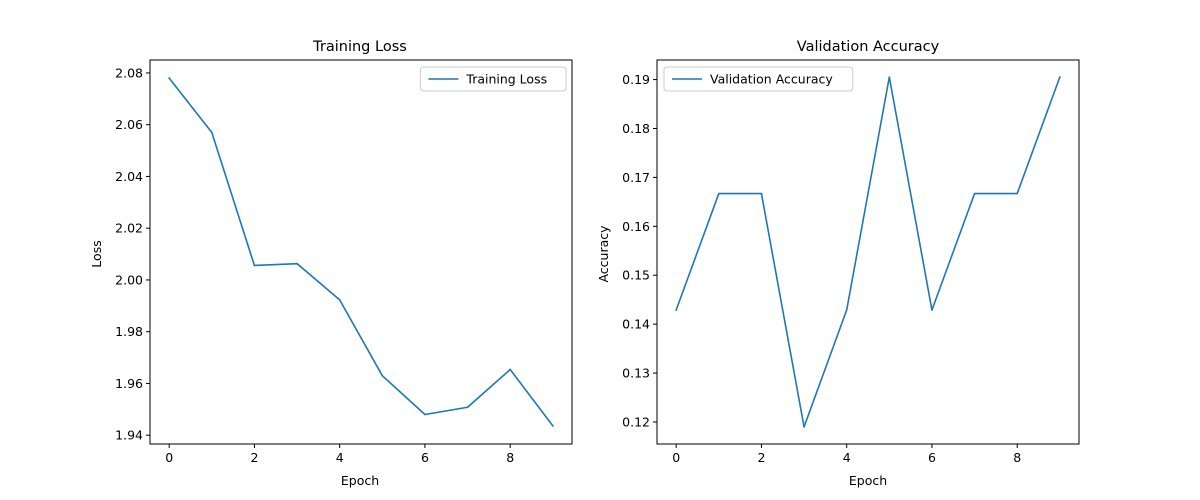  Describe the element at coordinates (129, 176) in the screenshot. I see `y-tick-label: 2.04` at that location.